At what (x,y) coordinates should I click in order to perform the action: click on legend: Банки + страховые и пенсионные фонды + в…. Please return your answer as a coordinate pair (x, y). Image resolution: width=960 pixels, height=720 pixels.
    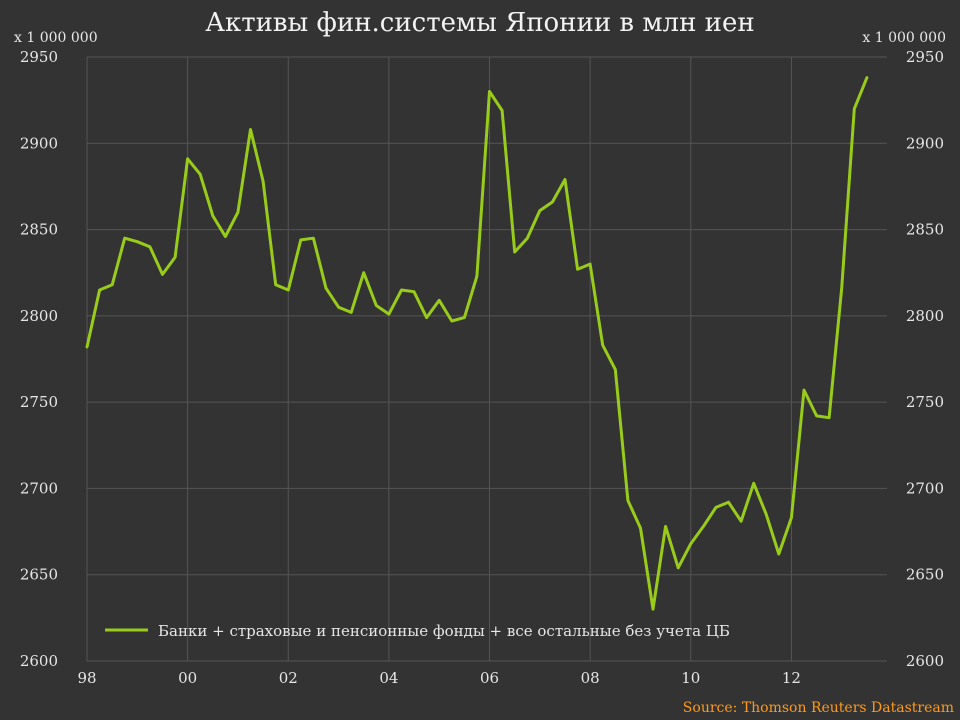
    Looking at the image, I should click on (417, 631).